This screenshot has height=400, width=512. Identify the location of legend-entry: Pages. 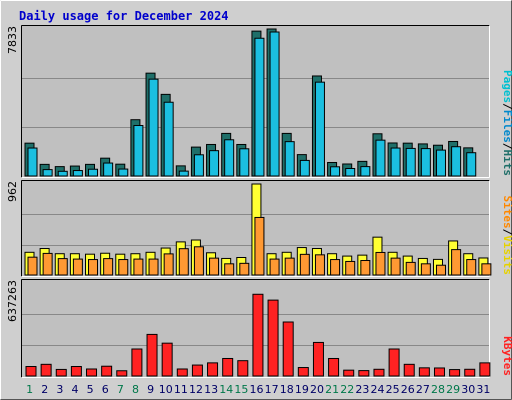
(506, 86).